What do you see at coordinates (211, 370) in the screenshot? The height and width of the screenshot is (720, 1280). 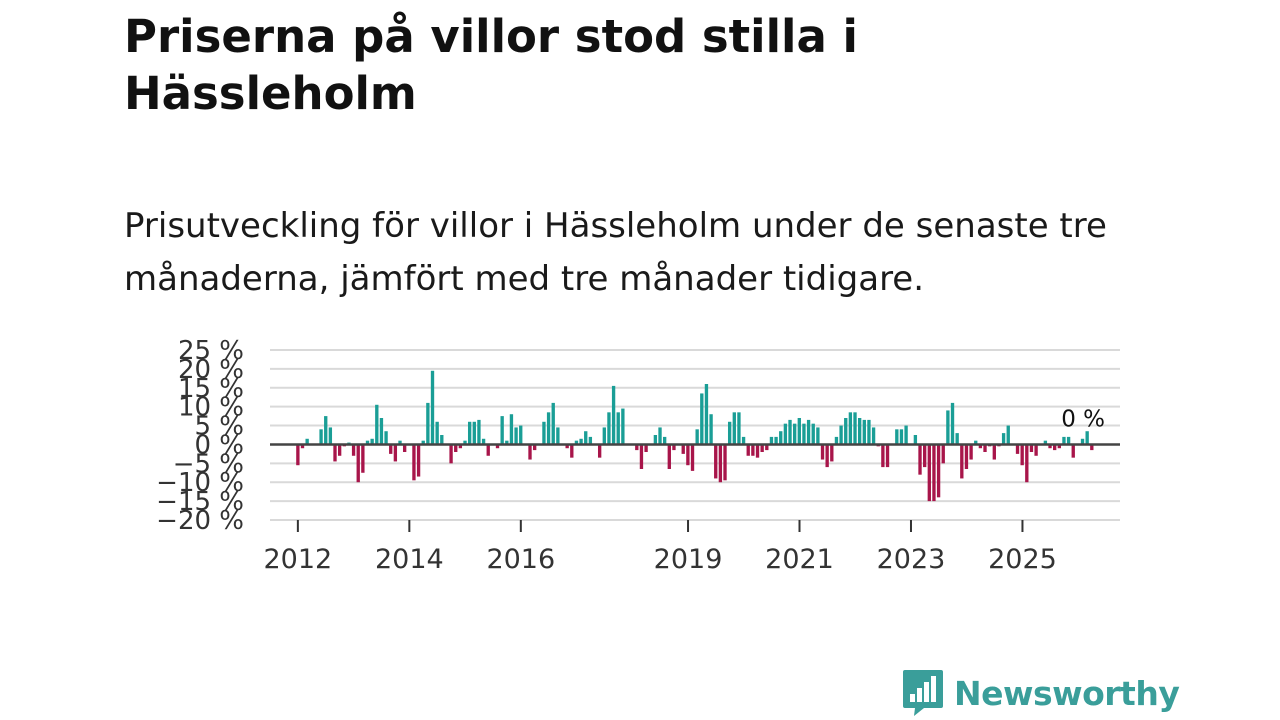 I see `y-tick-label: 20 %` at bounding box center [211, 370].